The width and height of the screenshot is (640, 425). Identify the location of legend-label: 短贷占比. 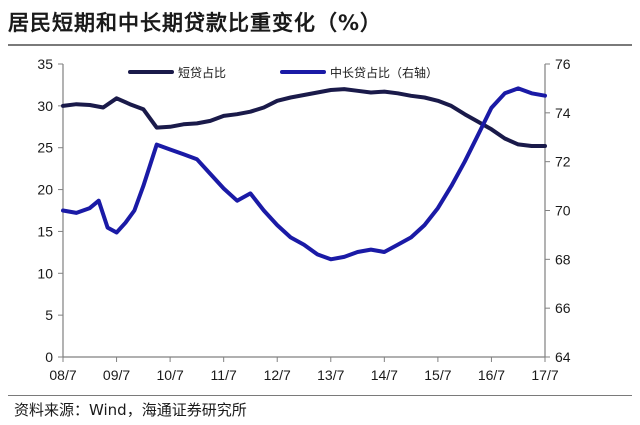
(202, 72).